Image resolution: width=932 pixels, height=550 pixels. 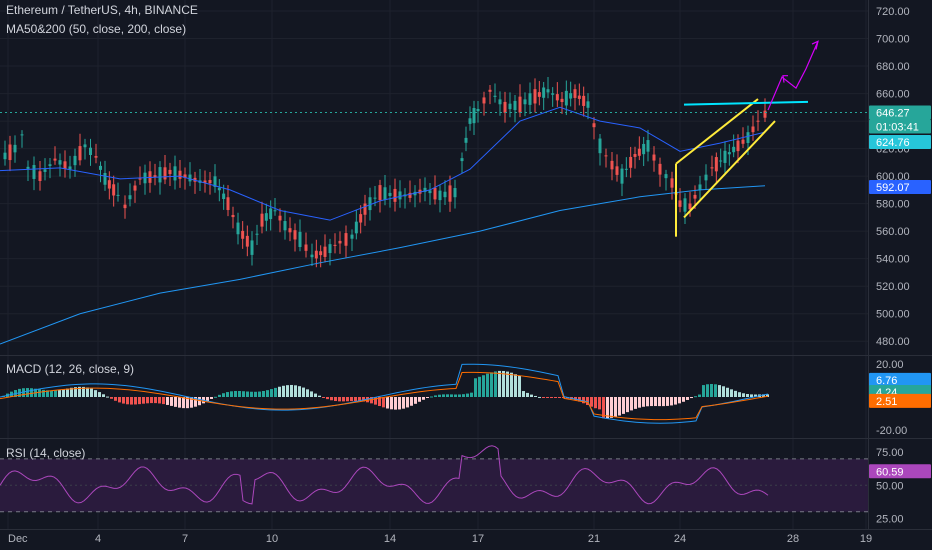 I want to click on price-tick-label: 540.00, so click(x=893, y=260).